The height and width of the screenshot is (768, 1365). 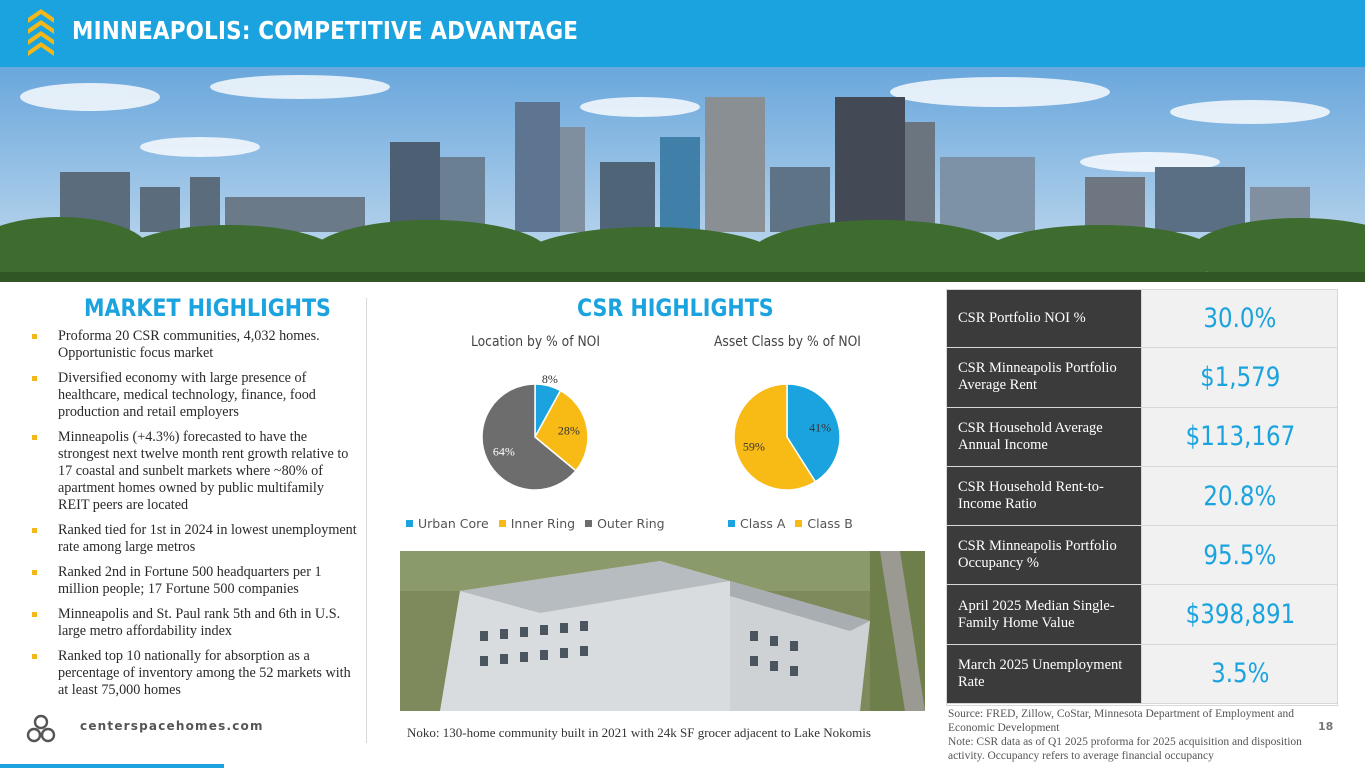 What do you see at coordinates (1240, 614) in the screenshot?
I see `stat-value: $398,891` at bounding box center [1240, 614].